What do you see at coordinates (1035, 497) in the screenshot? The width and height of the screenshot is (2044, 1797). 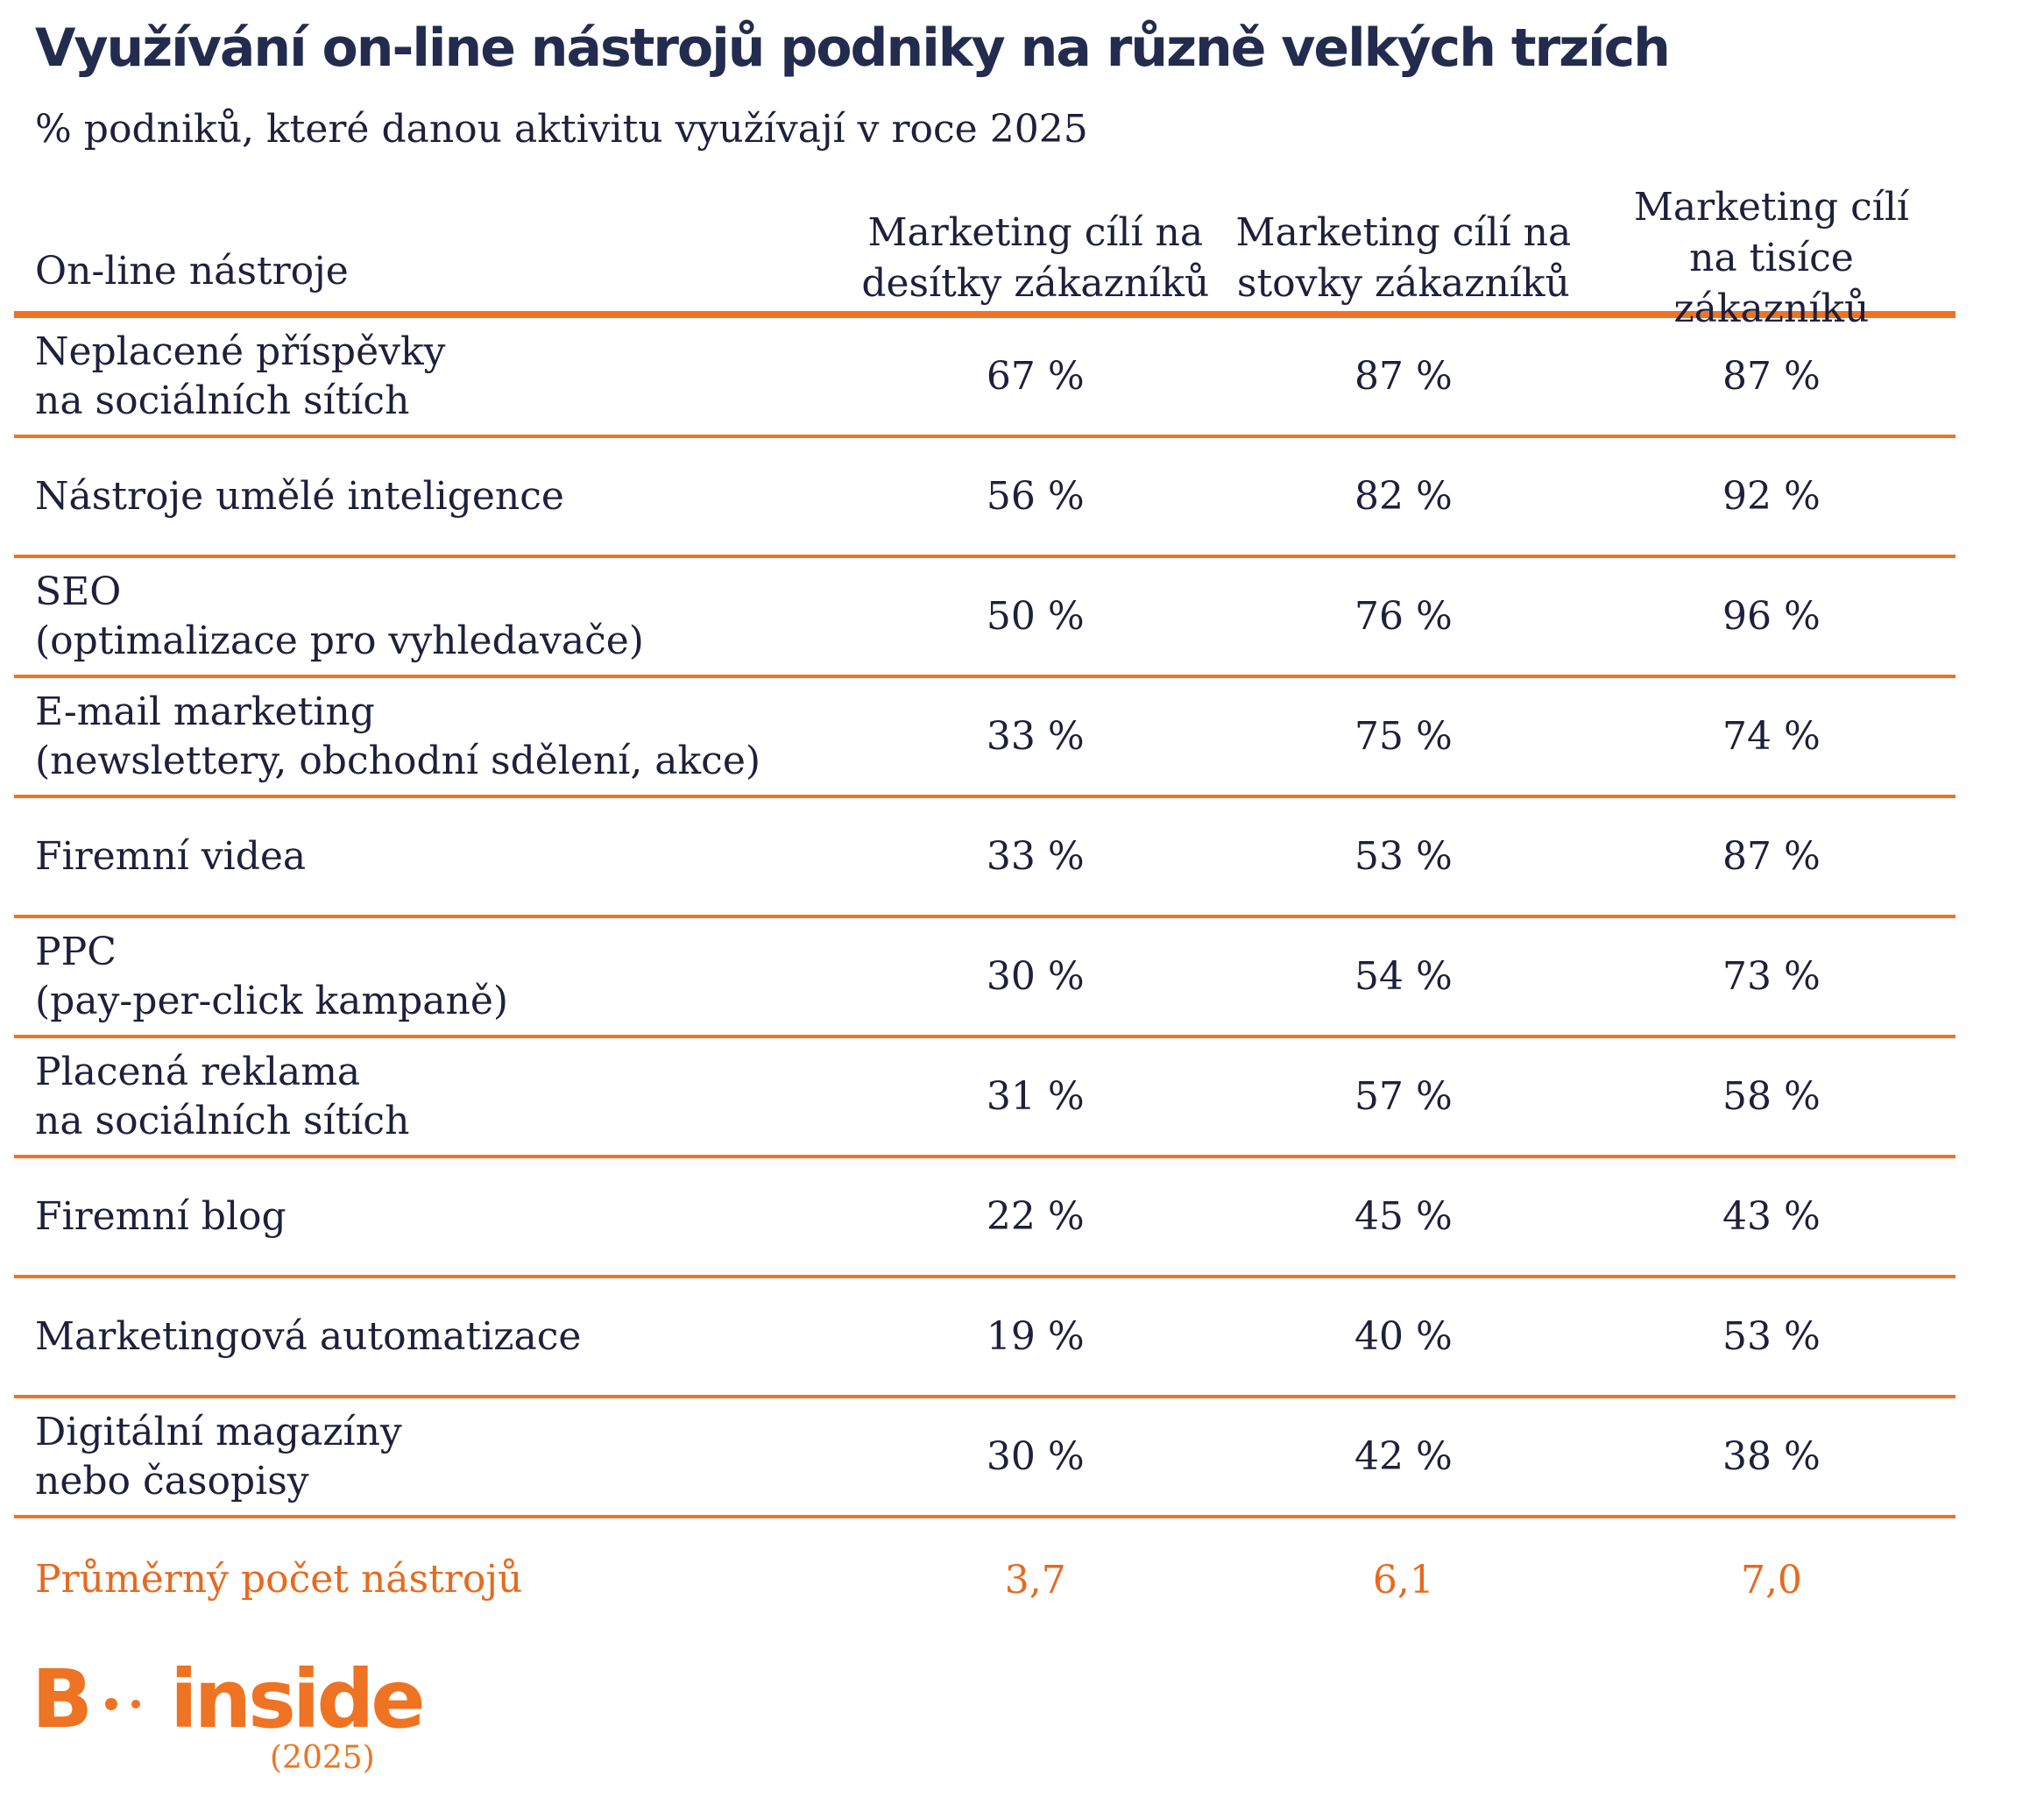 I see `row-value: 56 %` at bounding box center [1035, 497].